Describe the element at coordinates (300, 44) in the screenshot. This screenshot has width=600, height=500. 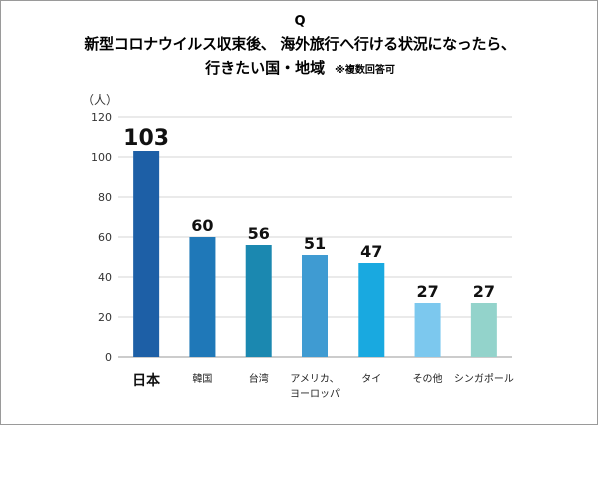
I see `chart-title-line1: 新型コロナウイルス収束後、 海外旅行へ行ける状況になったら、` at that location.